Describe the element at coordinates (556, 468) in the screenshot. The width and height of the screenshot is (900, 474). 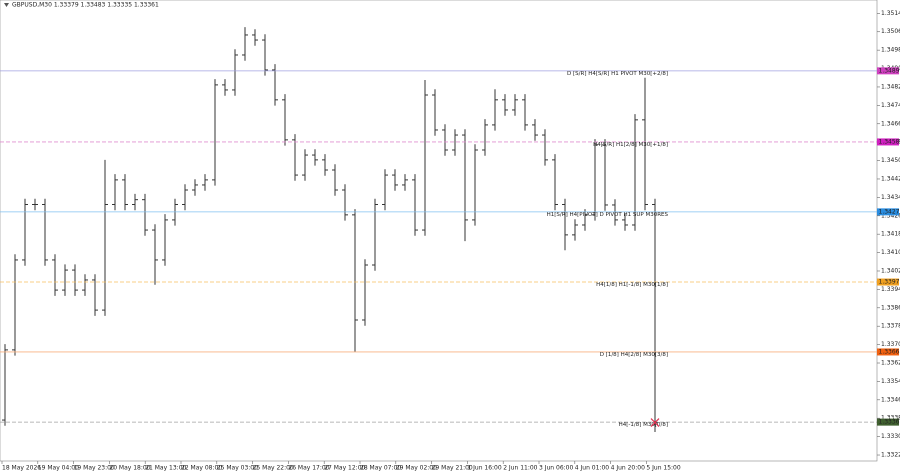
I see `x-tick-label: 3 Jun 06:00` at that location.